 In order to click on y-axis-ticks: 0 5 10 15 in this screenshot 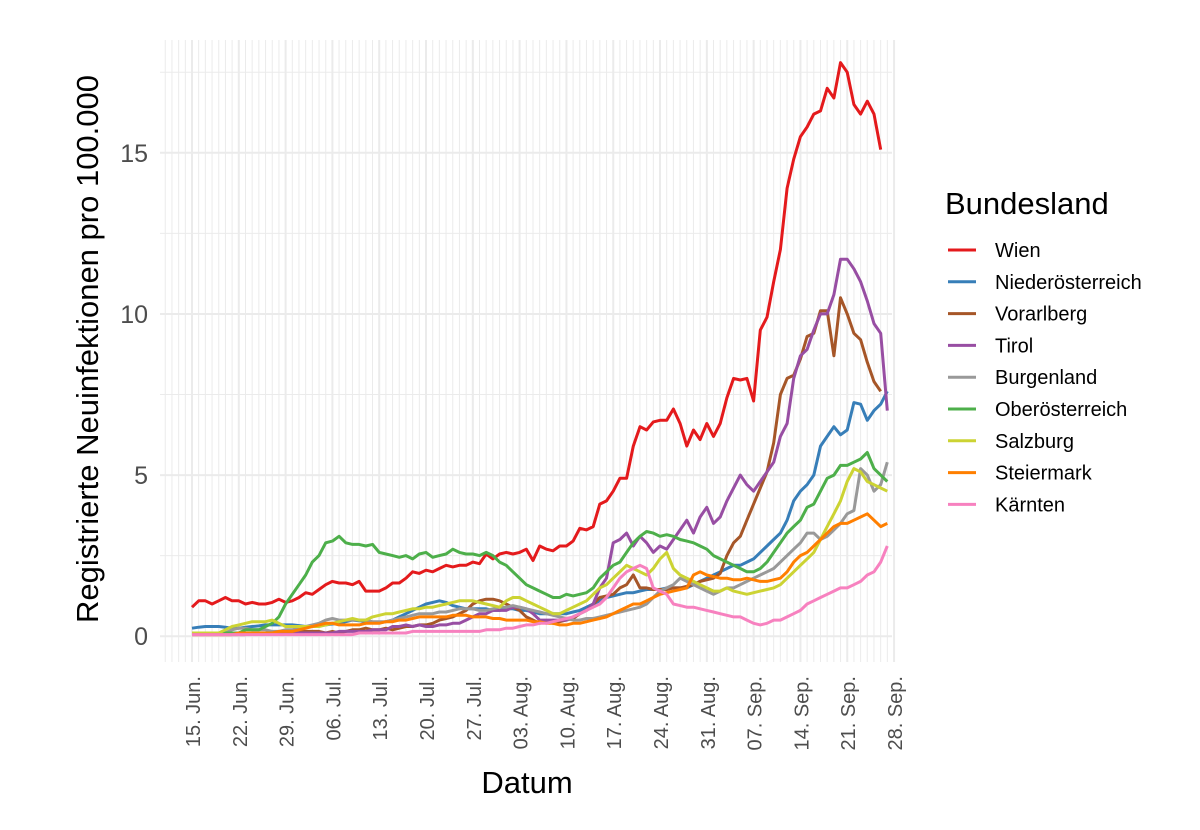, I will do `click(134, 395)`.